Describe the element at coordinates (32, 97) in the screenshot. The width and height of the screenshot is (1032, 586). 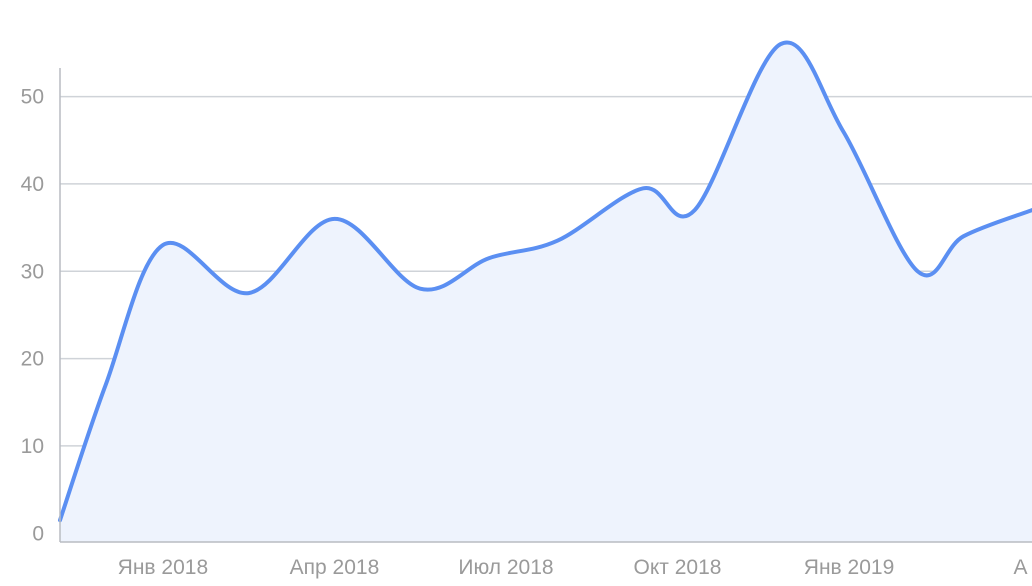
I see `y-tick-label: 50` at that location.